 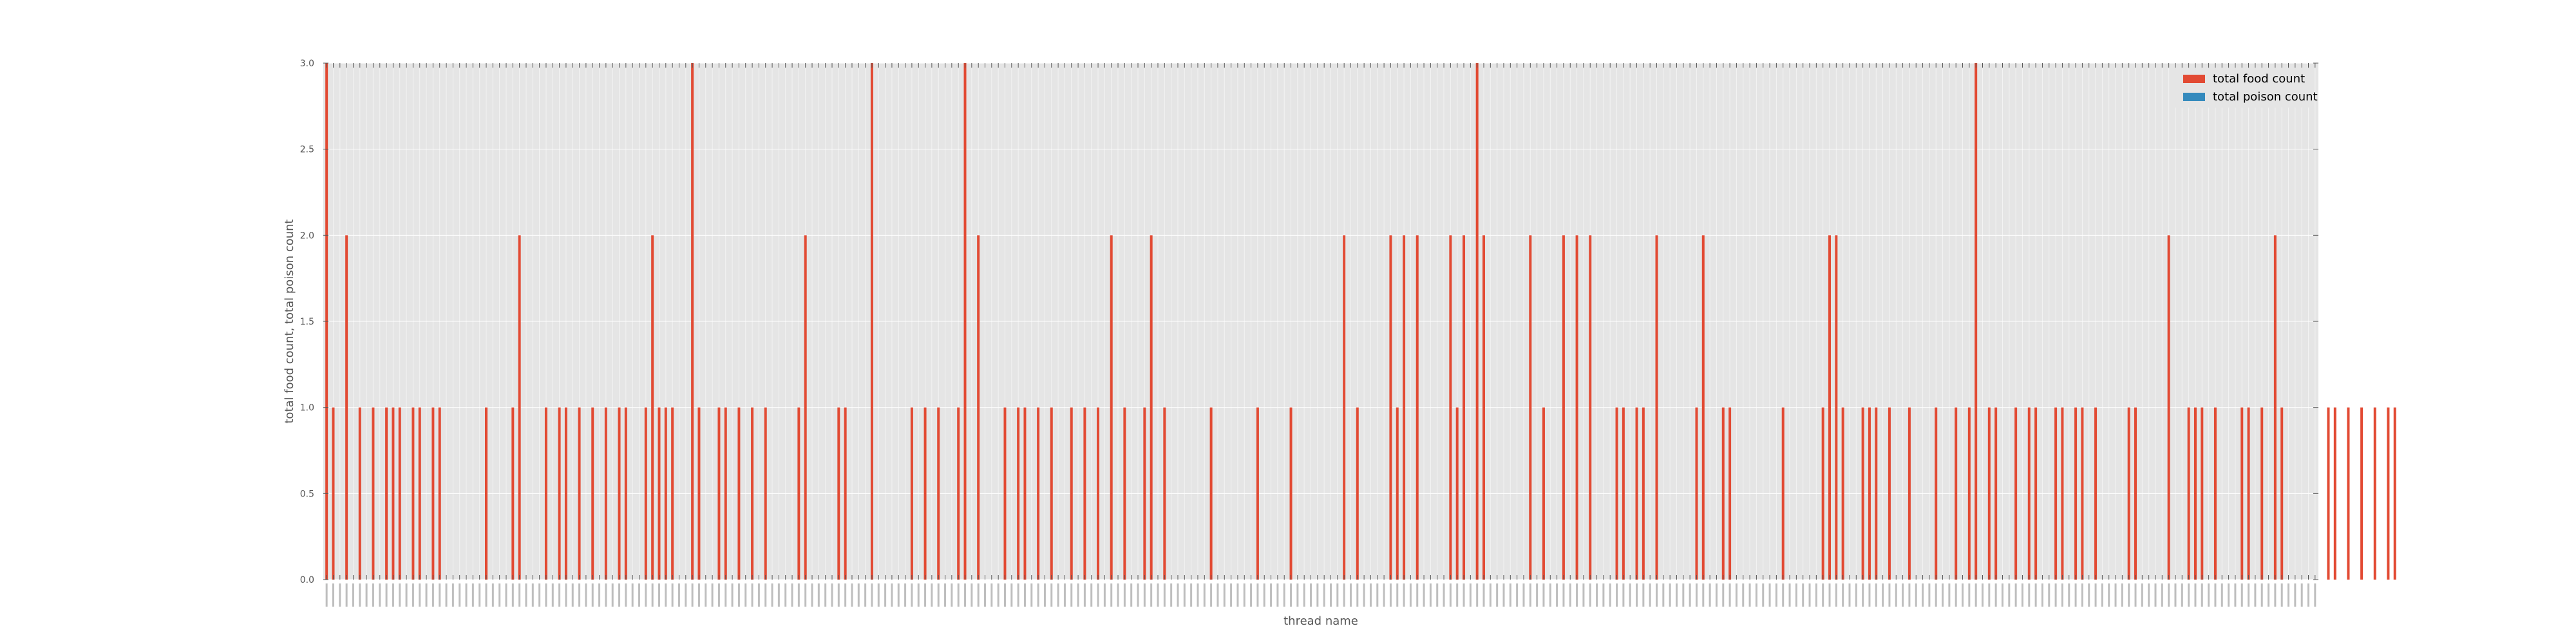 I want to click on y-tick-label: 0.5, so click(x=307, y=494).